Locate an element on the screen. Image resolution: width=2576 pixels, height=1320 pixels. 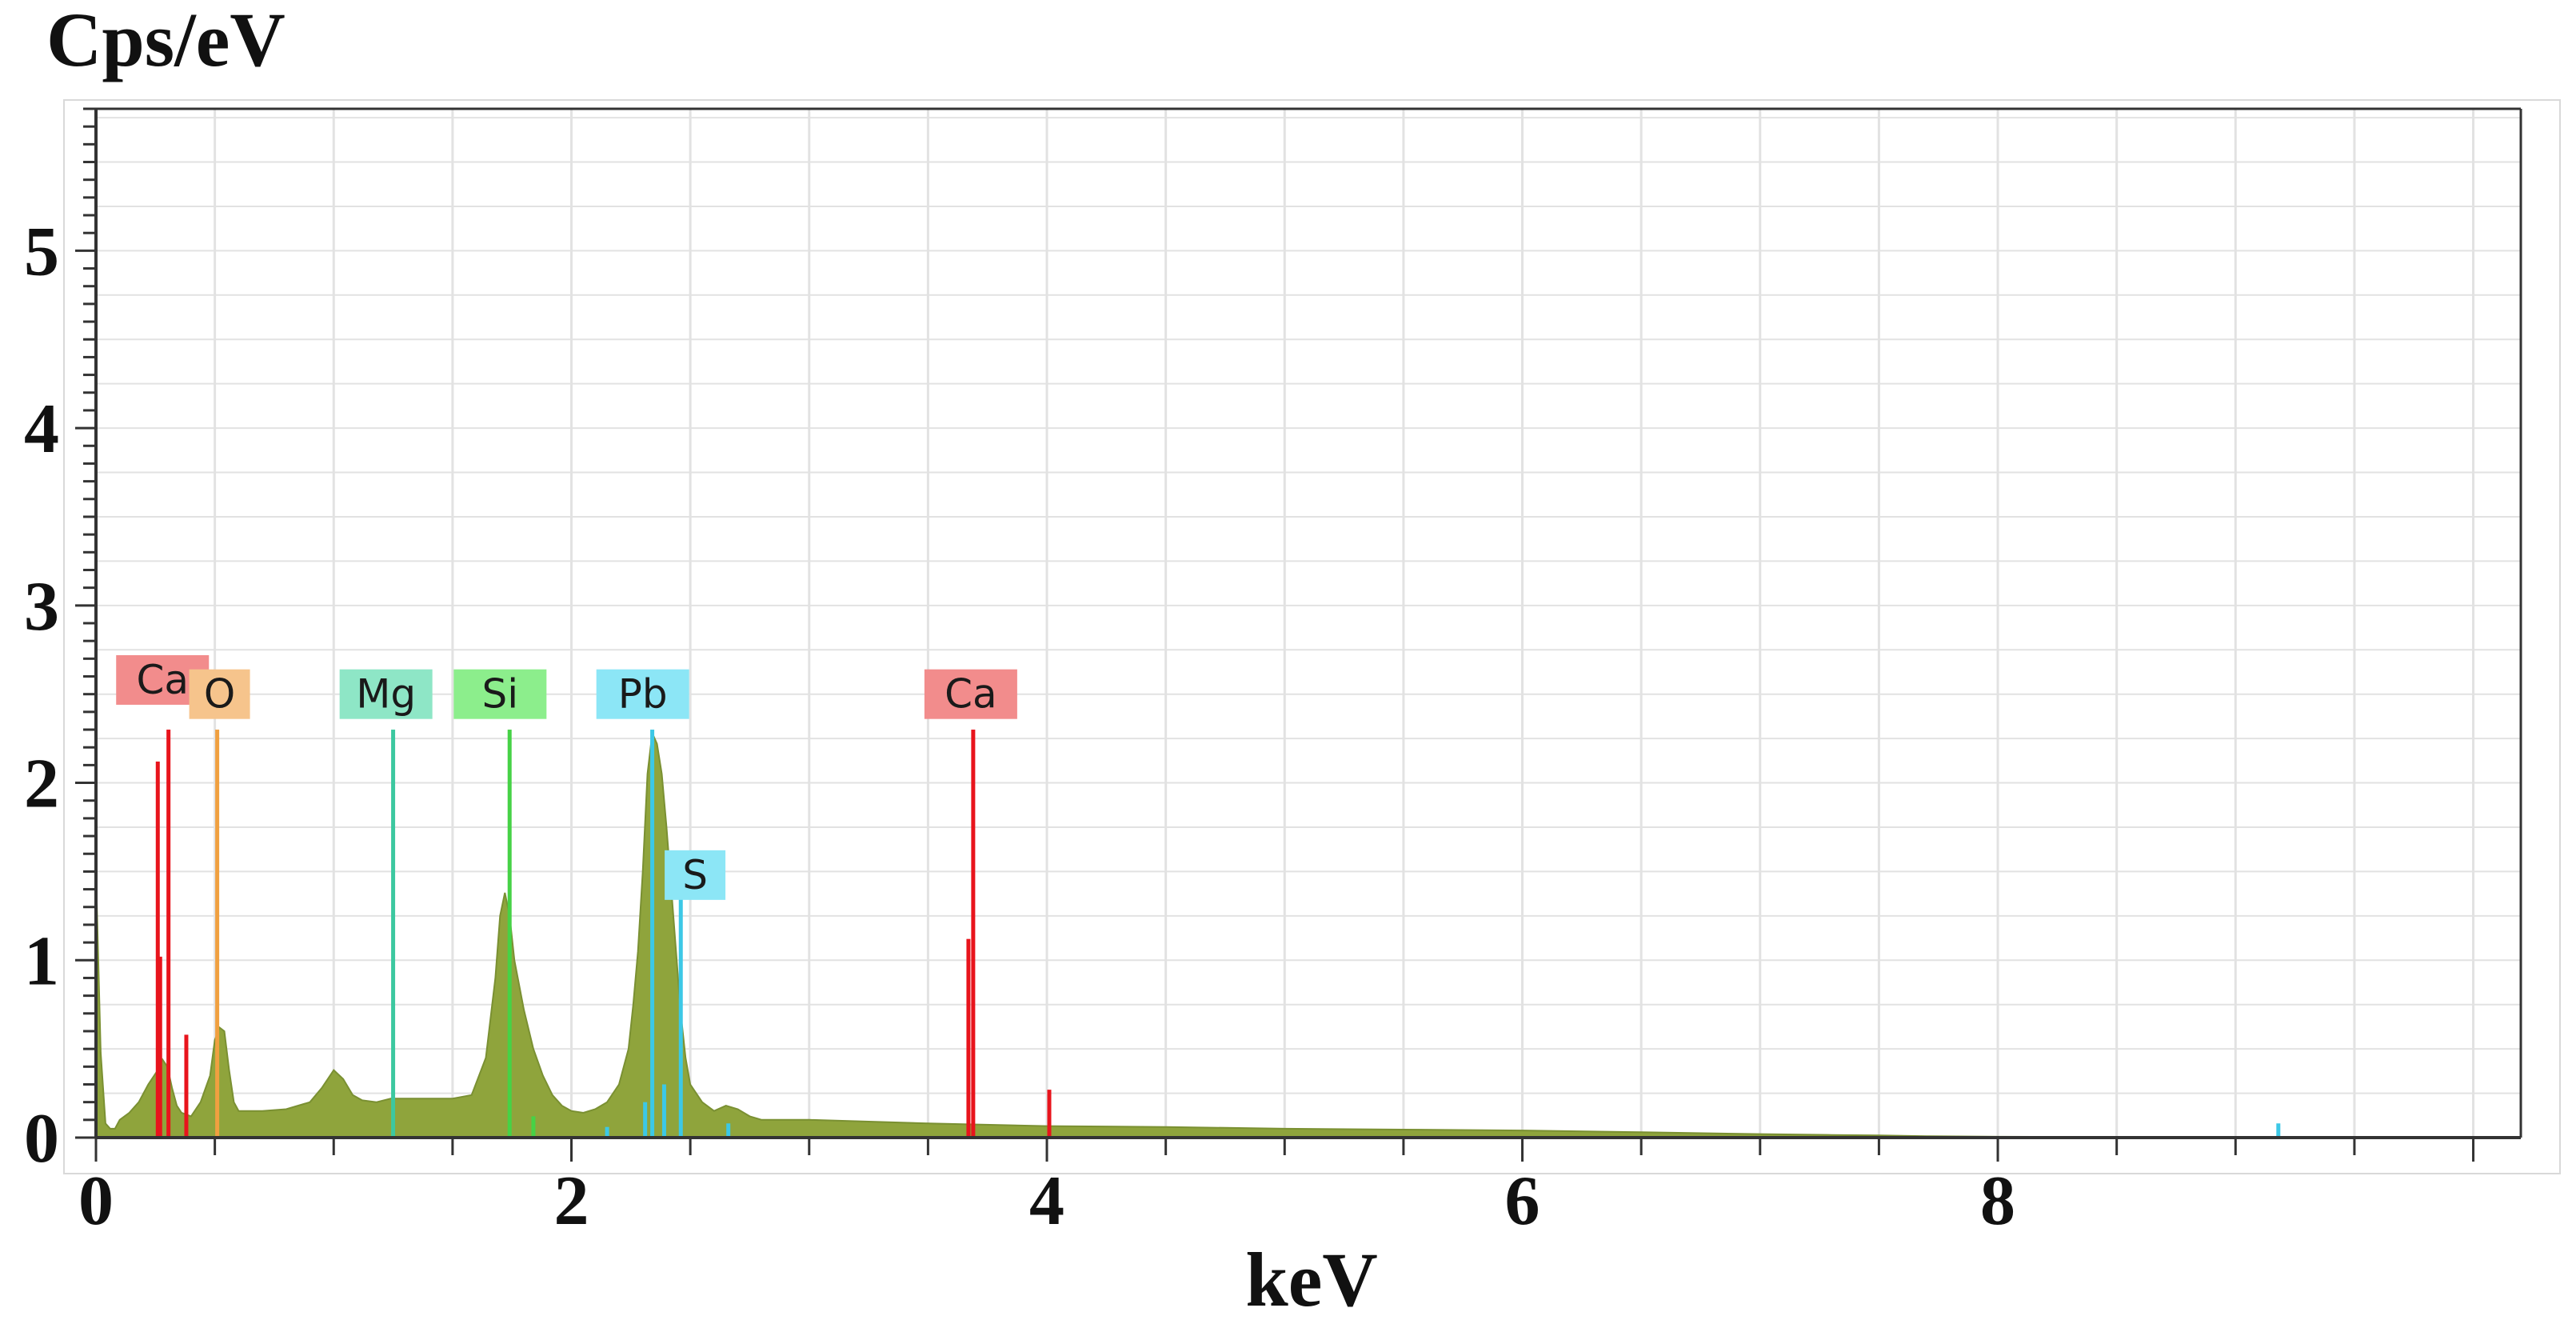
peak-label-text: S is located at coordinates (695, 875).